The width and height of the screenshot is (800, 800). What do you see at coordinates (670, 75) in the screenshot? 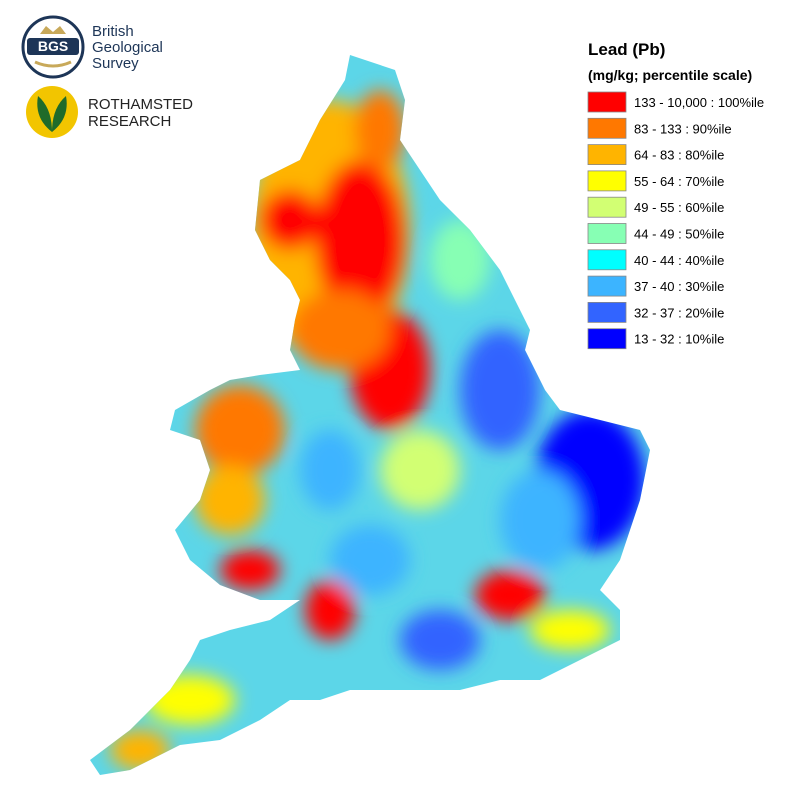
I see `legend-subtitle: (mg/kg; percentile scale)` at bounding box center [670, 75].